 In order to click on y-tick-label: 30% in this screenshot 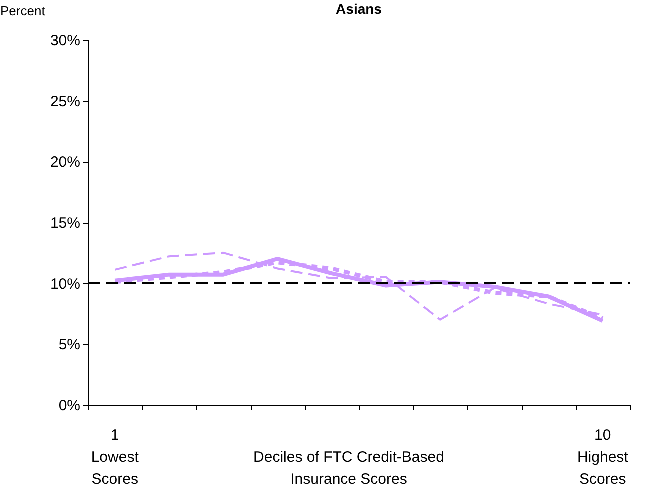, I will do `click(65, 41)`.